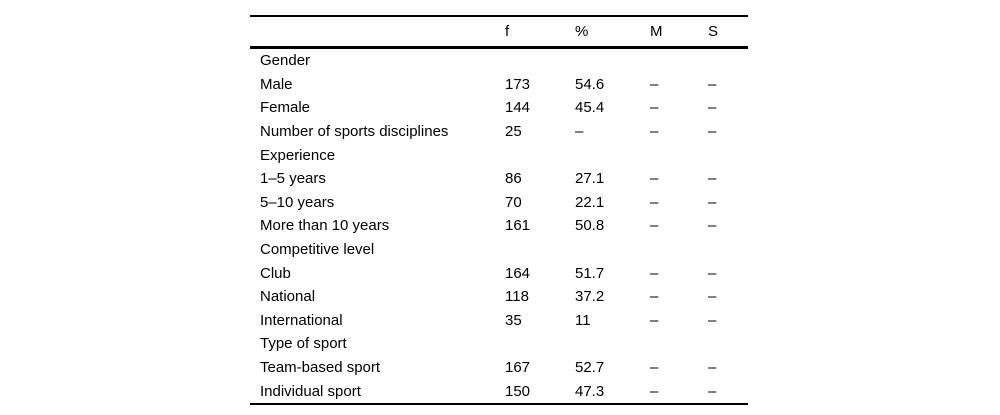  I want to click on table-row: Club 164 51.7 – –, so click(499, 273).